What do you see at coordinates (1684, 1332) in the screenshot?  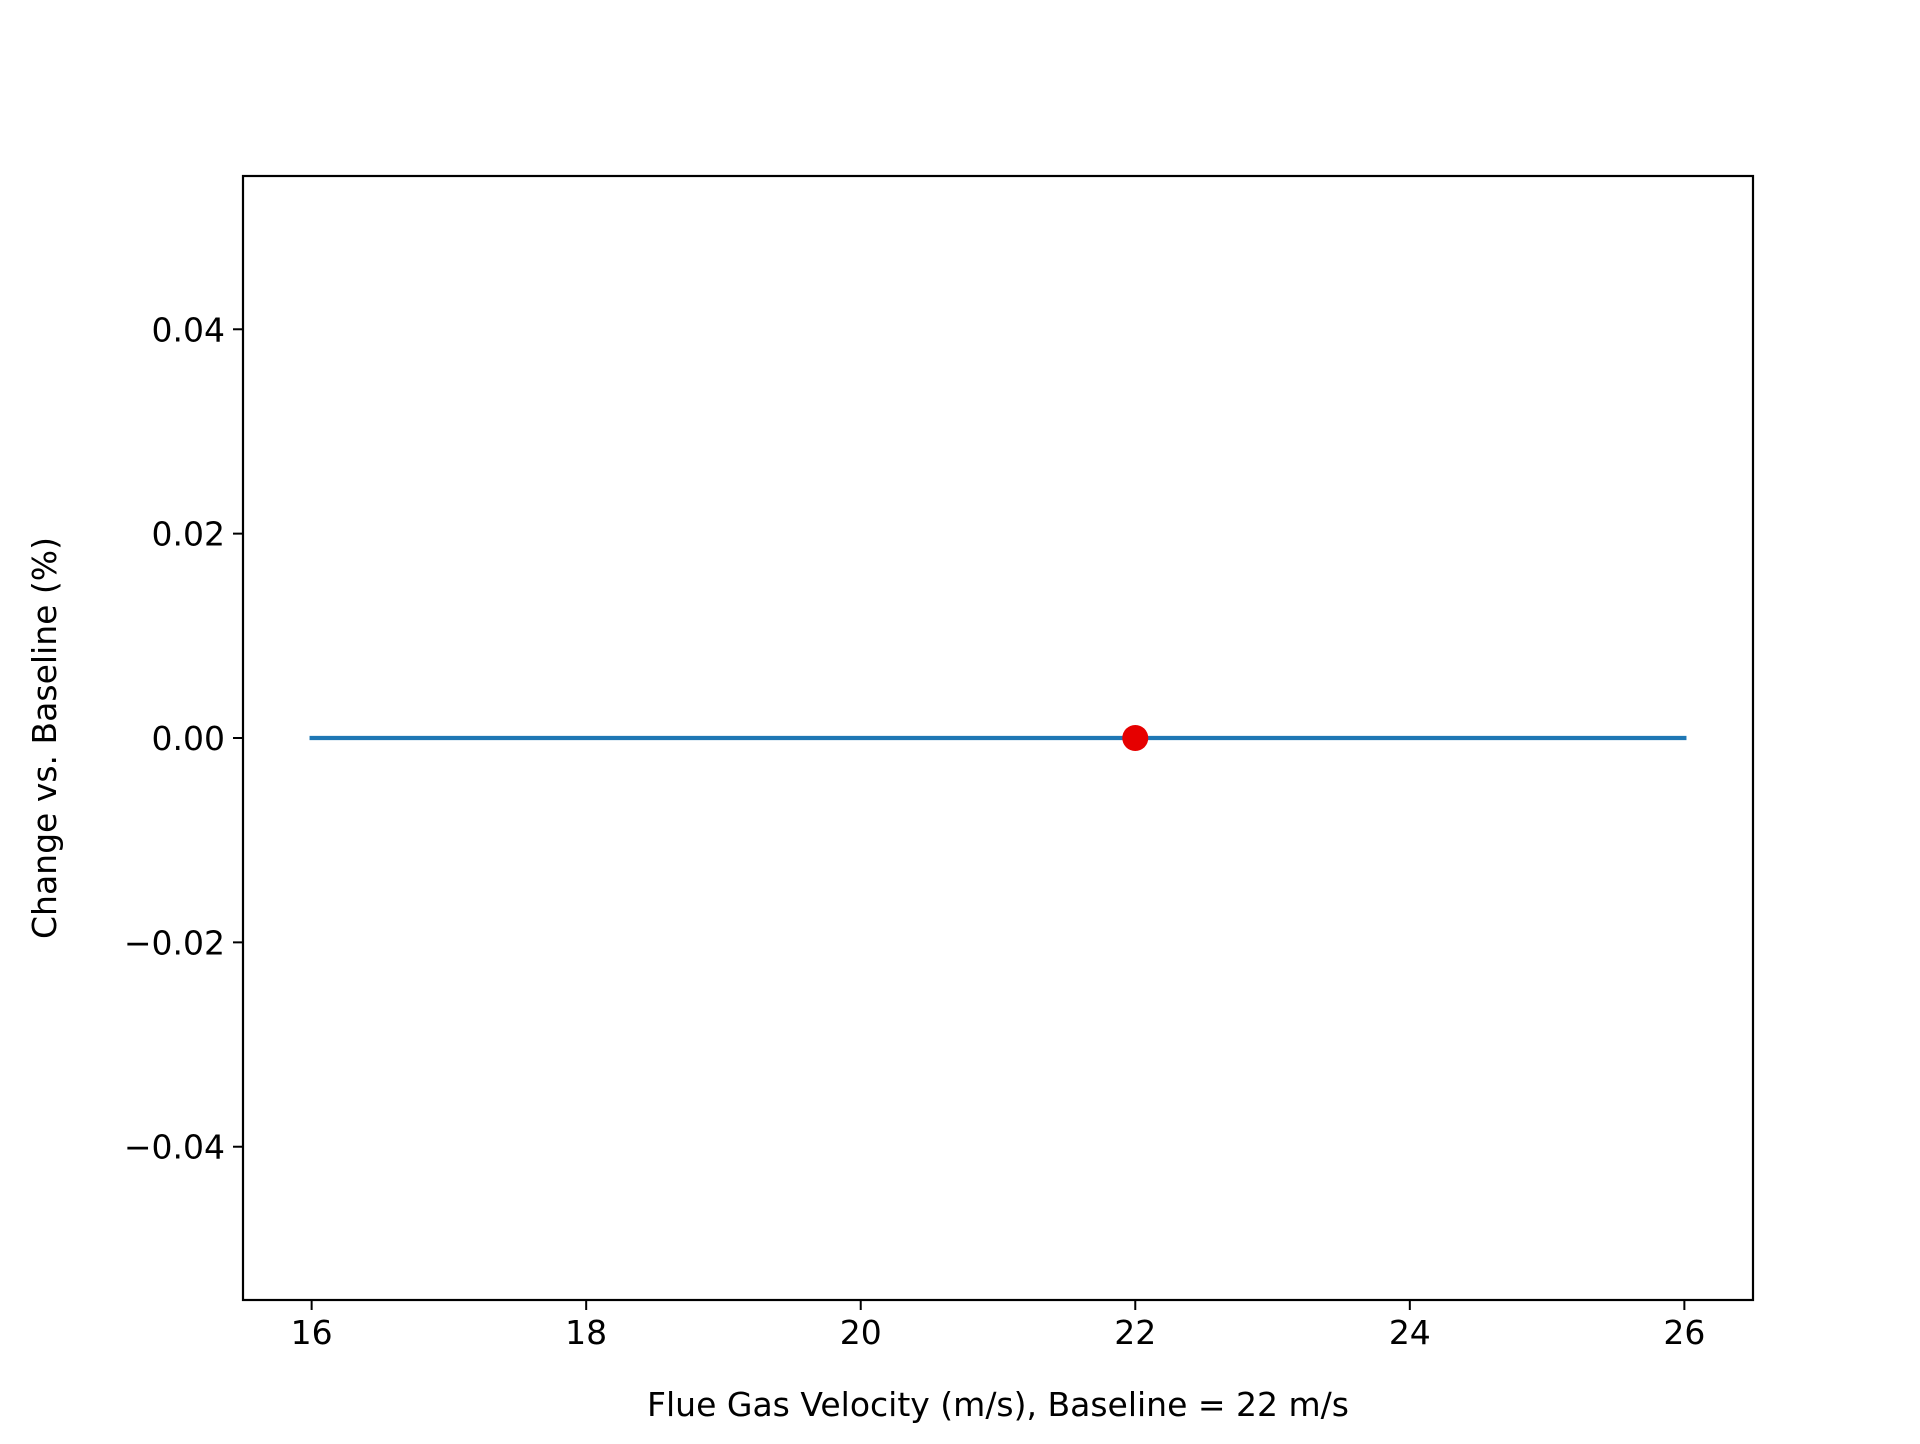 I see `x-tick-label: 26` at bounding box center [1684, 1332].